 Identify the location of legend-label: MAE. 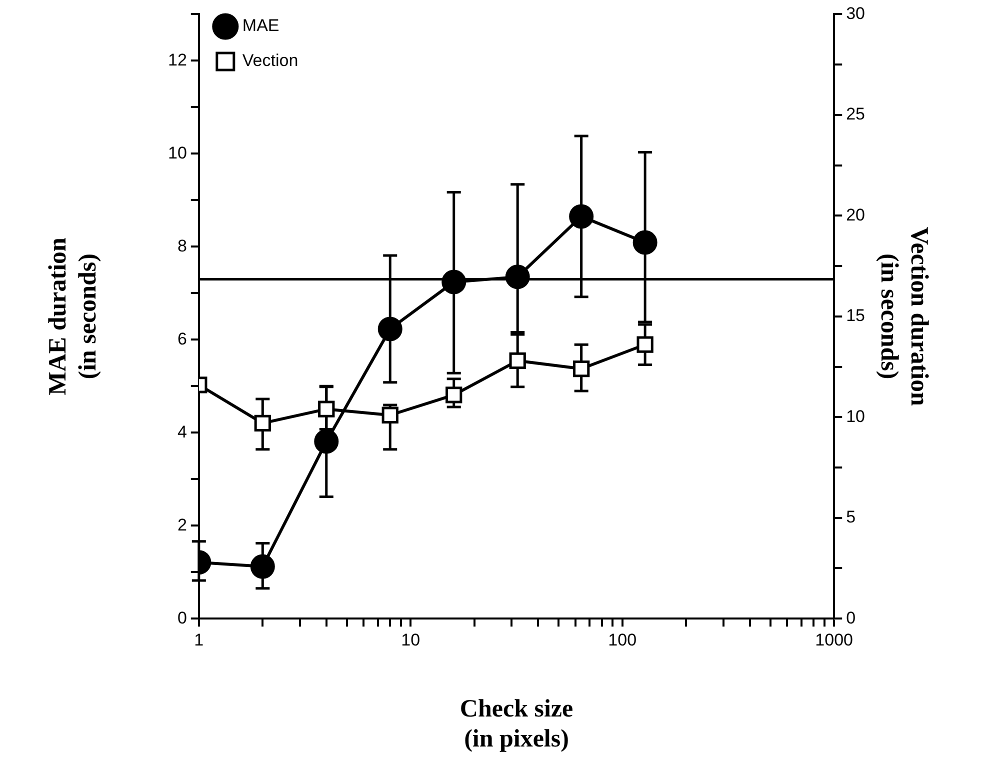
(261, 26).